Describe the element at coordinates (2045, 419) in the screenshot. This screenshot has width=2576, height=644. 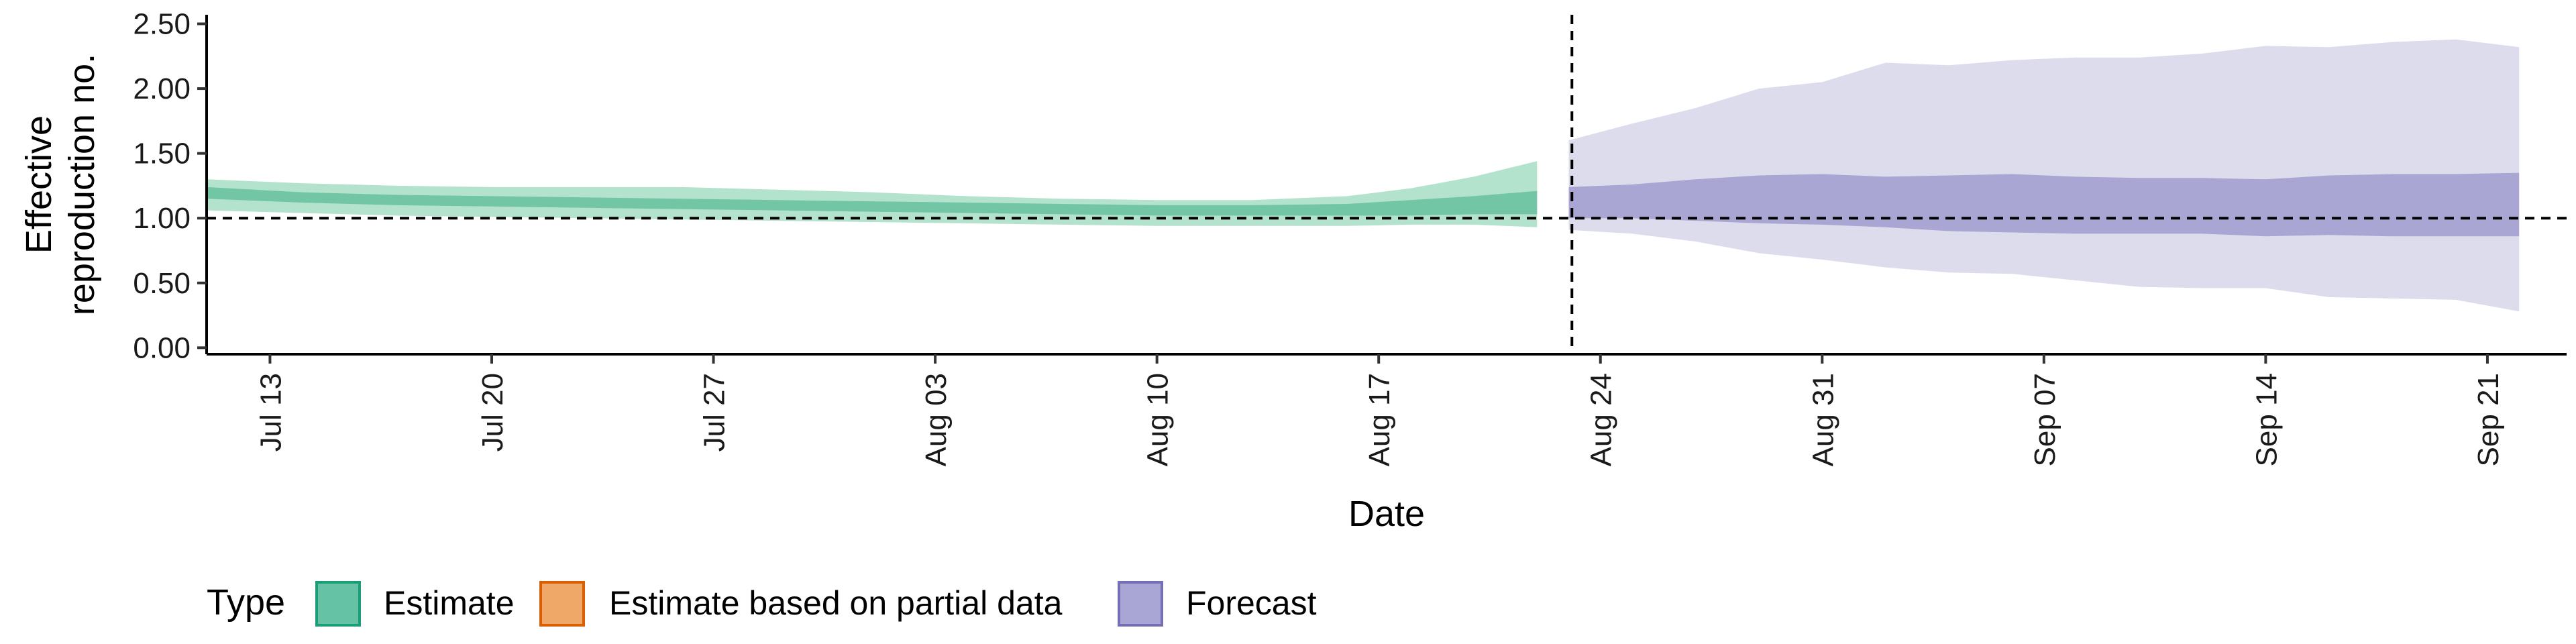
I see `x-tick-label: Sep 07` at that location.